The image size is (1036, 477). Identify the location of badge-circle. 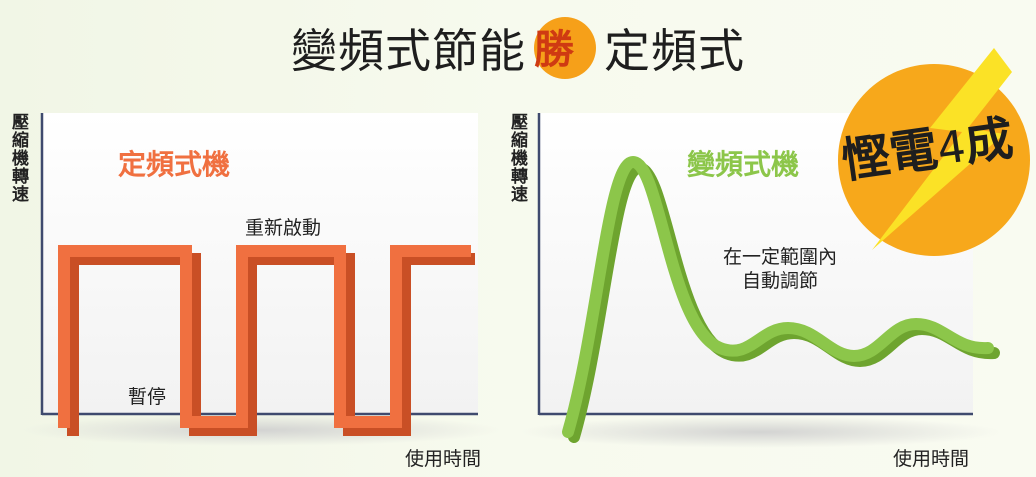
(934, 160).